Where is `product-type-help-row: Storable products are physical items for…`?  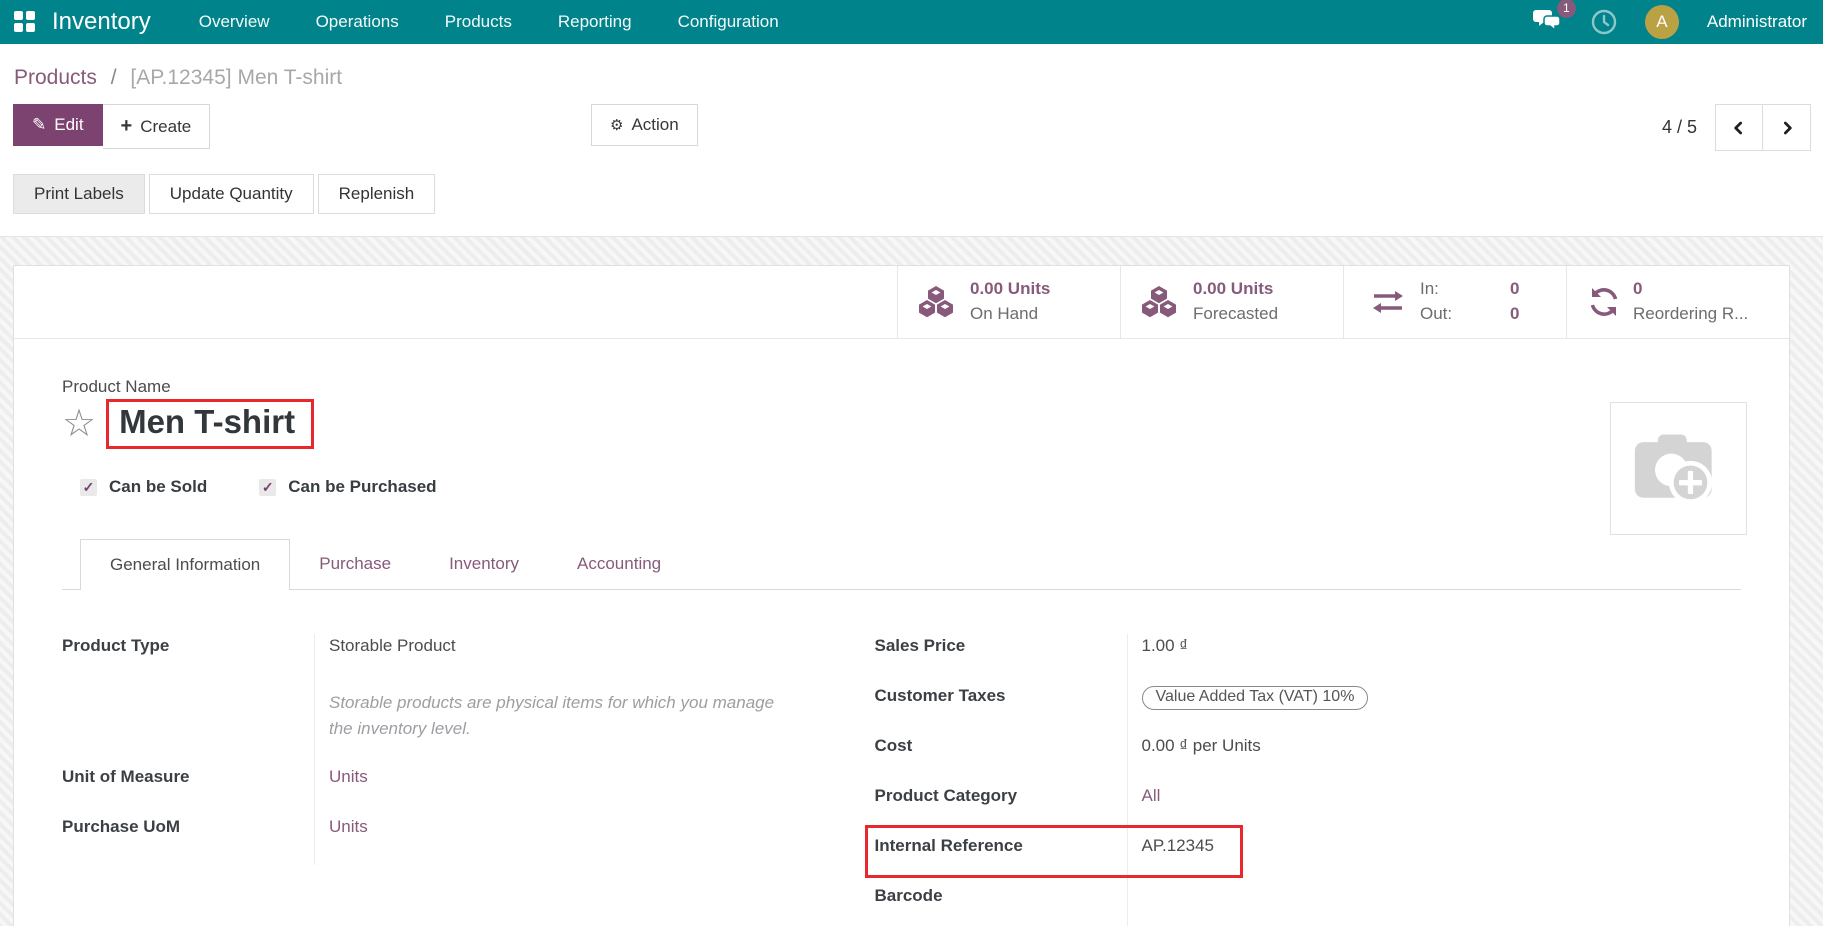 product-type-help-row: Storable products are physical items for… is located at coordinates (420, 719).